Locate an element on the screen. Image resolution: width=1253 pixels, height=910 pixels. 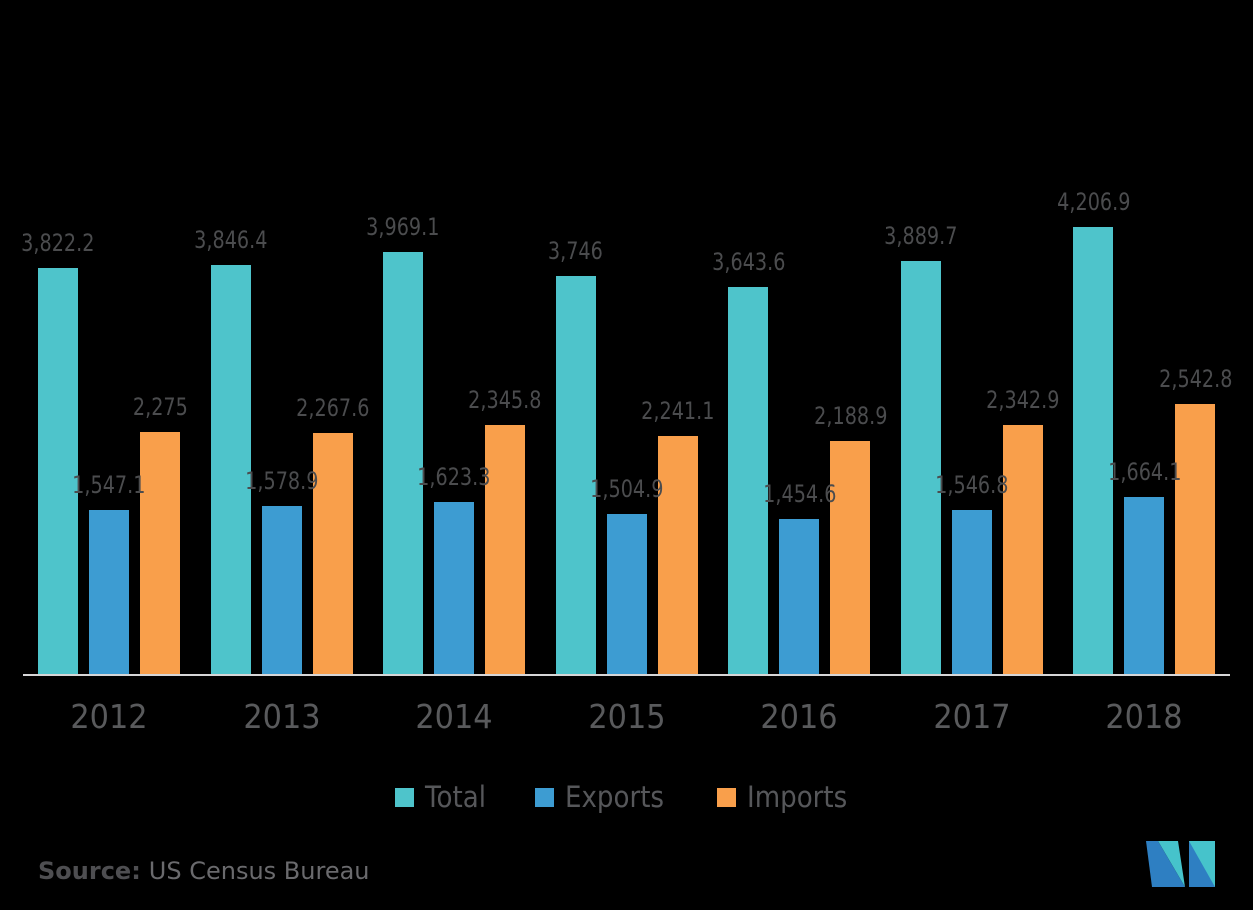
bar-imports-2017 is located at coordinates (1022, 549).